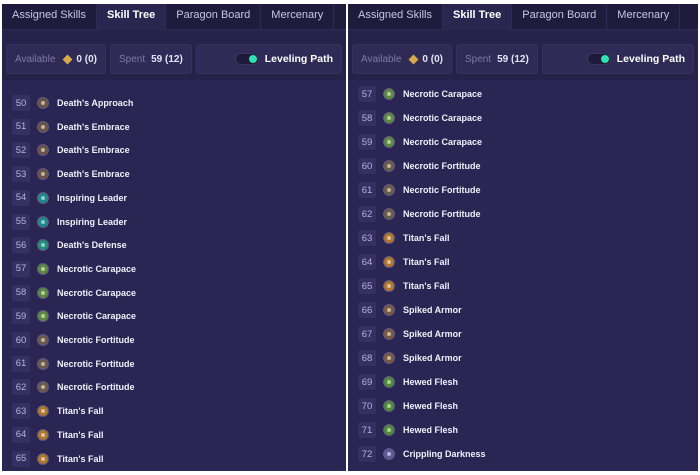 The image size is (700, 475). What do you see at coordinates (71, 150) in the screenshot?
I see `skill-row: 52 Death's Embrace` at bounding box center [71, 150].